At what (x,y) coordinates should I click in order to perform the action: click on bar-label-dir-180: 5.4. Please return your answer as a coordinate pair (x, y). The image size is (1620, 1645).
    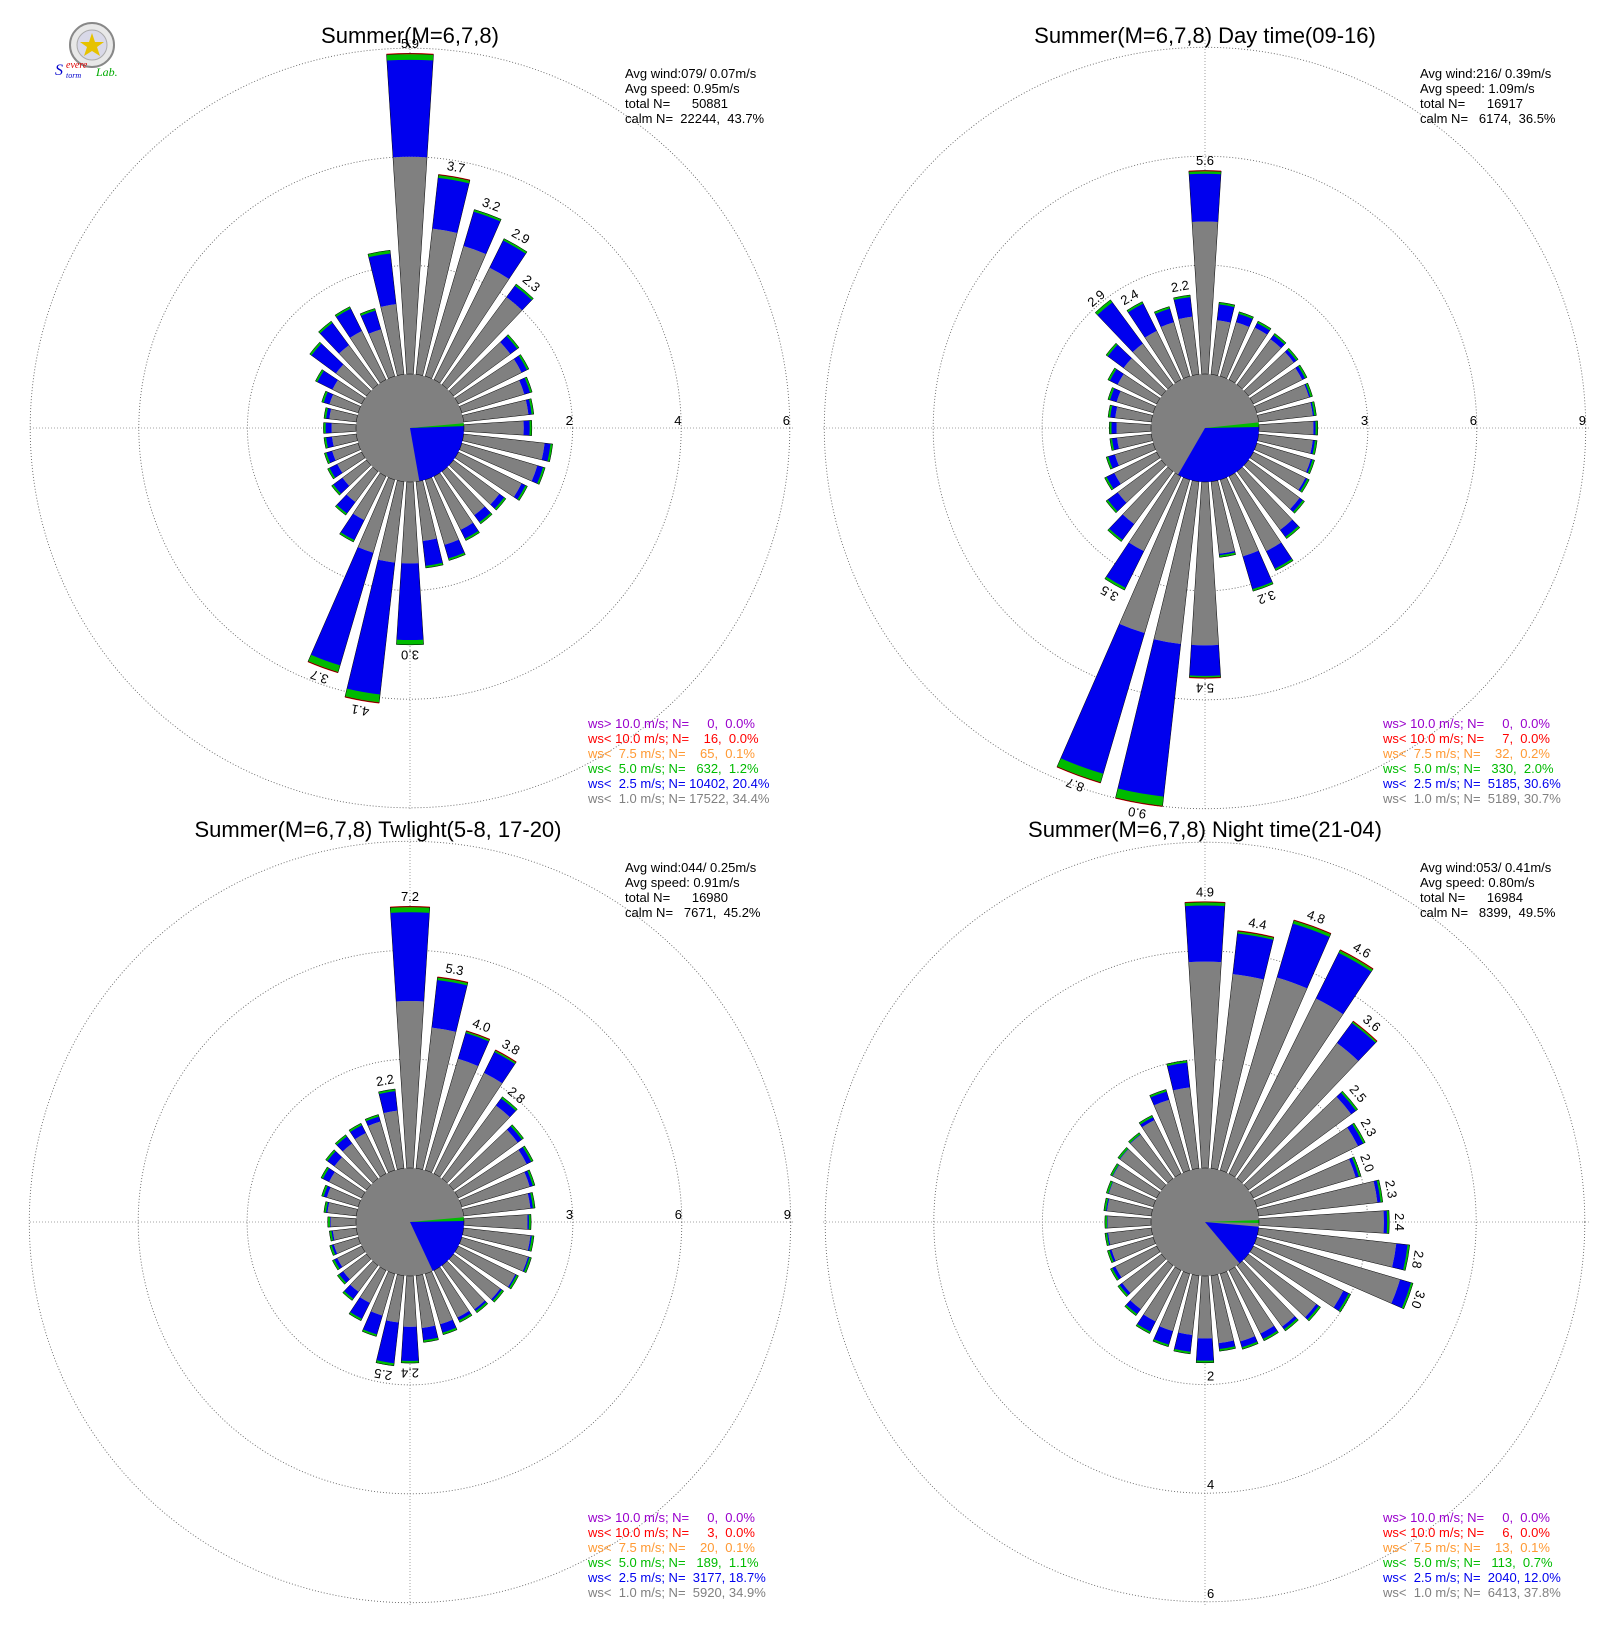
    Looking at the image, I should click on (1205, 688).